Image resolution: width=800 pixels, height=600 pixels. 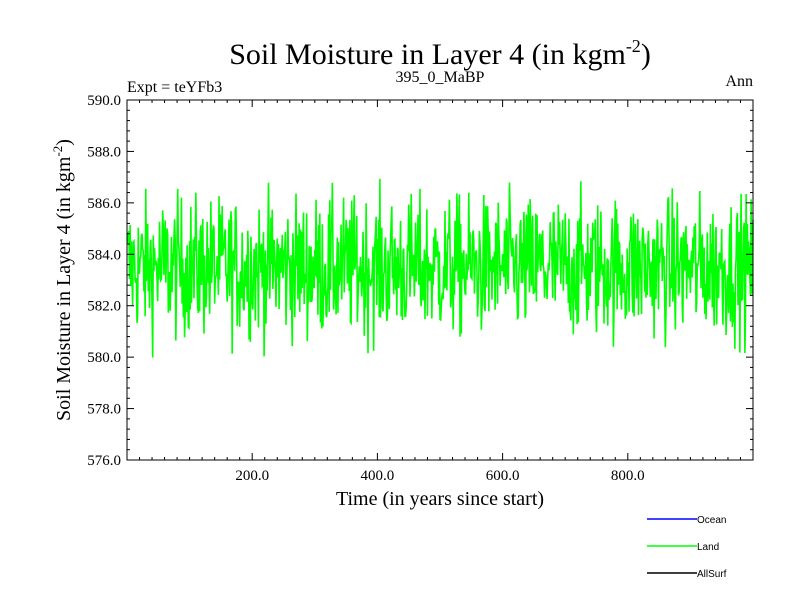 What do you see at coordinates (252, 476) in the screenshot?
I see `x-tick-label: 200.0` at bounding box center [252, 476].